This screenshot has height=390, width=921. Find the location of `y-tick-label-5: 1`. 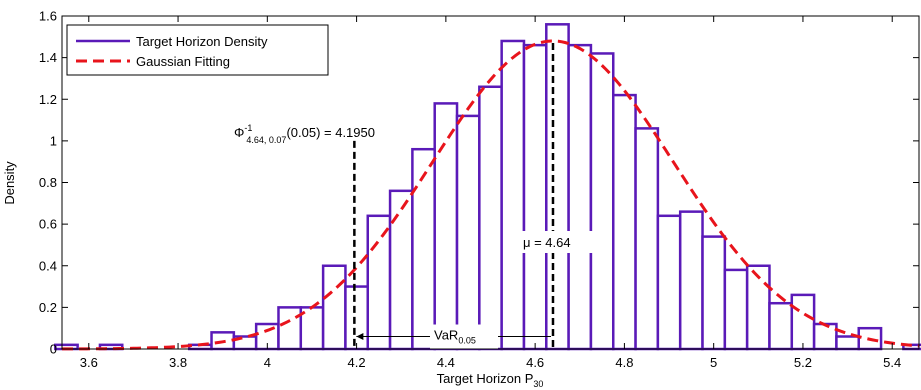

y-tick-label-5: 1 is located at coordinates (53, 140).